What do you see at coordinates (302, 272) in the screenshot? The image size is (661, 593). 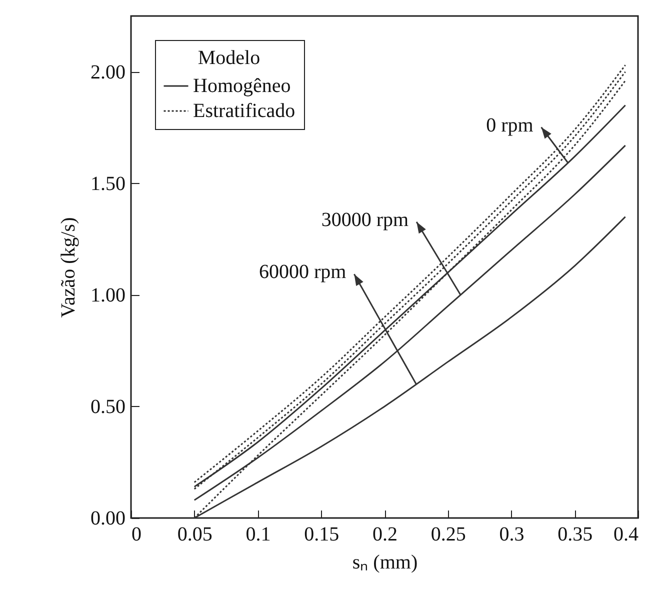 I see `annotation: 60000 rpm` at bounding box center [302, 272].